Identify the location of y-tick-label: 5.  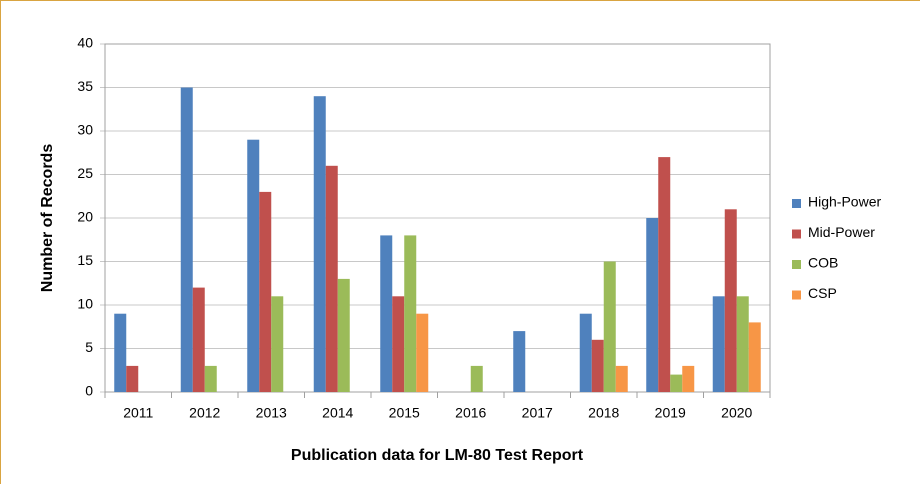
(89, 347).